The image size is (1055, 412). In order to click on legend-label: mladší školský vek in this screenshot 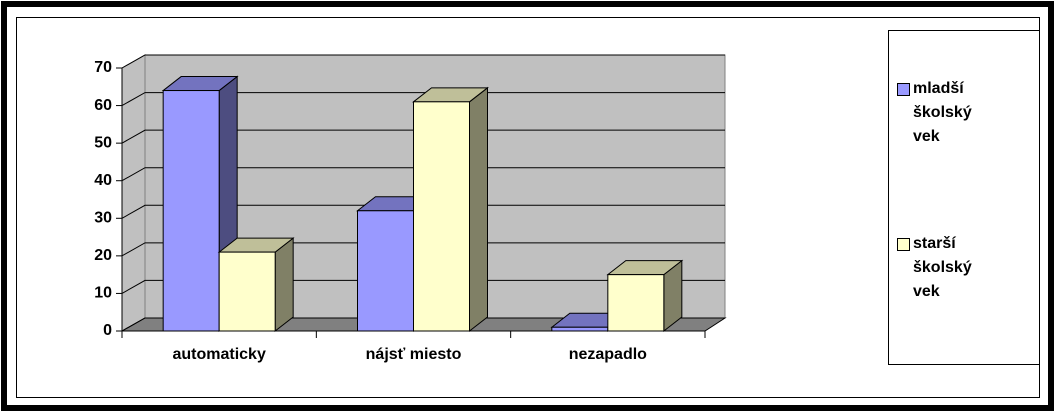, I will do `click(942, 112)`.